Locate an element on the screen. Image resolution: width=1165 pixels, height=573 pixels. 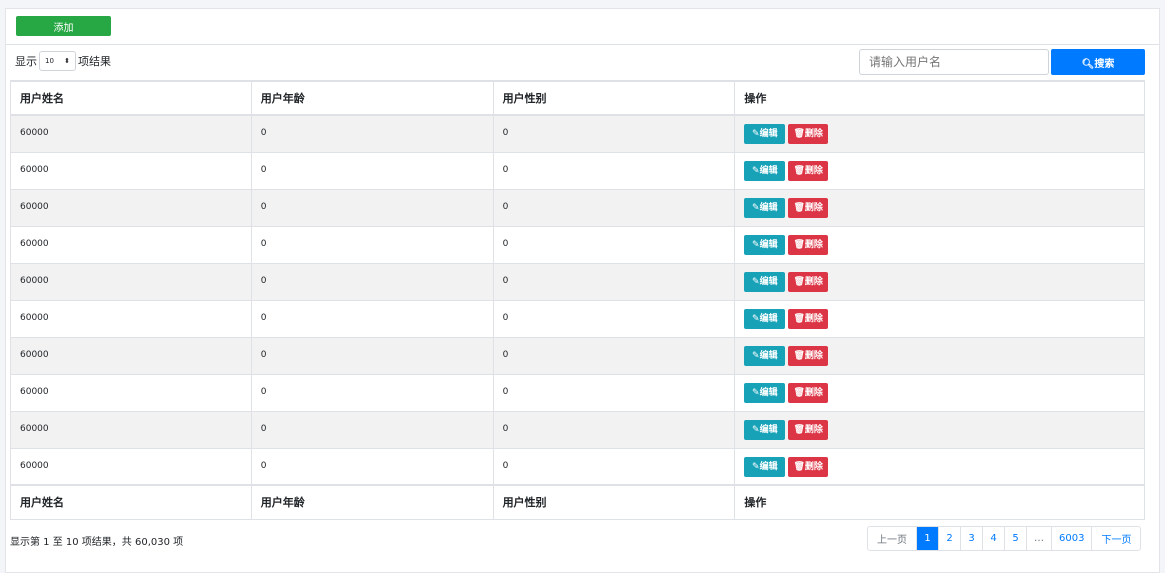
search-button: 🔍︎搜索 is located at coordinates (1098, 62).